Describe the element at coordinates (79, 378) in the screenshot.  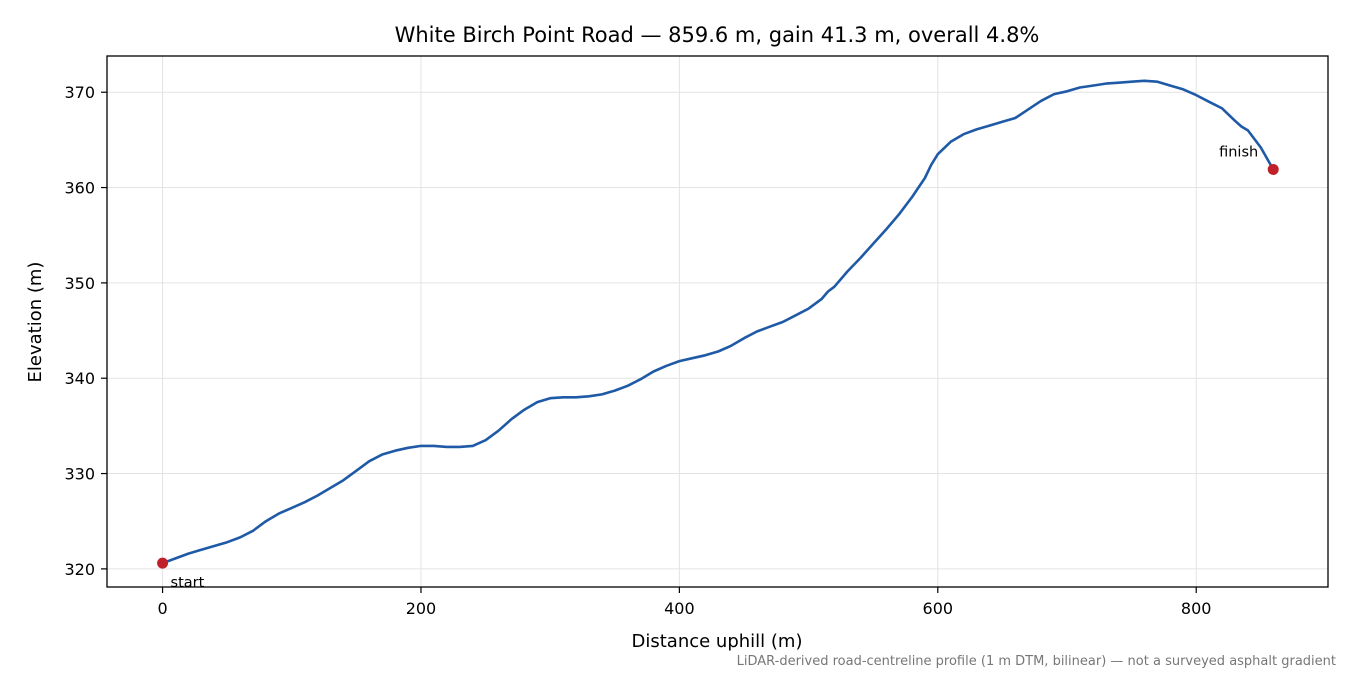
I see `y-tick-label: 340` at that location.